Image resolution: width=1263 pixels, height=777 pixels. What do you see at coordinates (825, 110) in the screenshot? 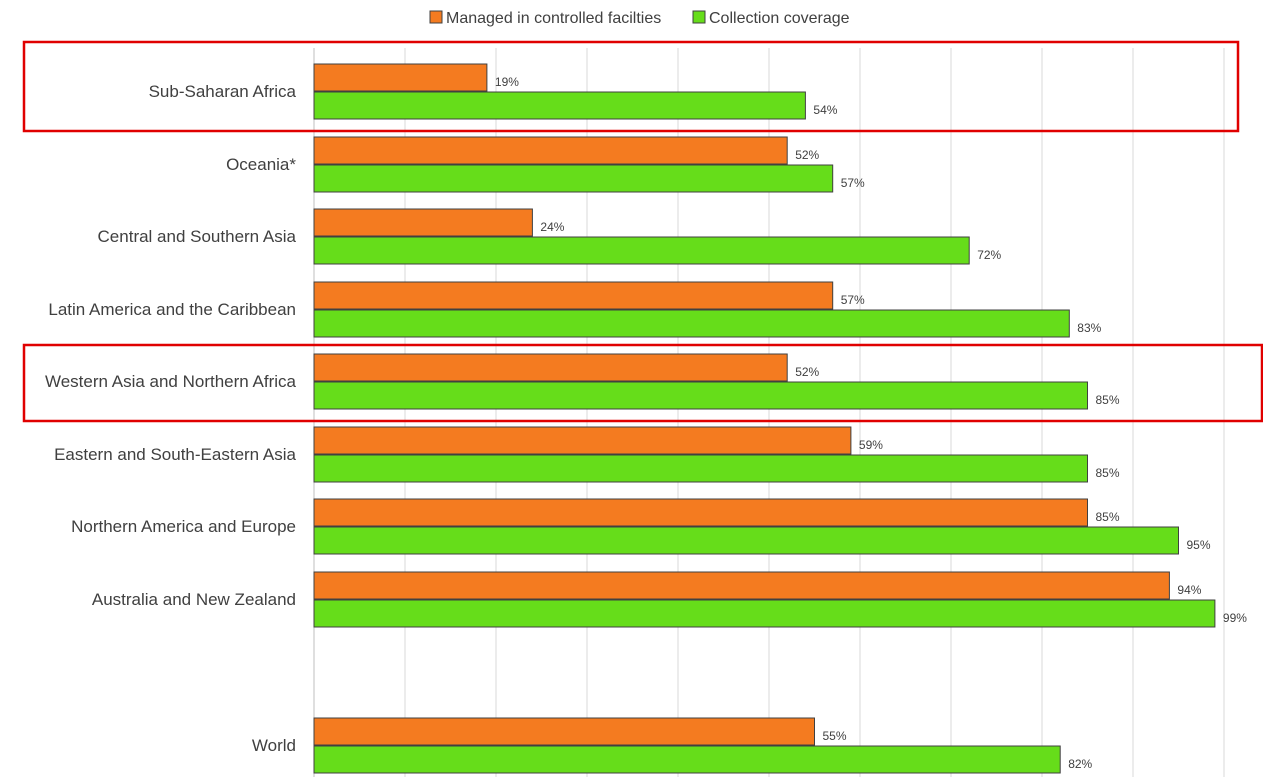
I see `value-label-collection-coverage-sub-saharan-africa: 54%` at bounding box center [825, 110].